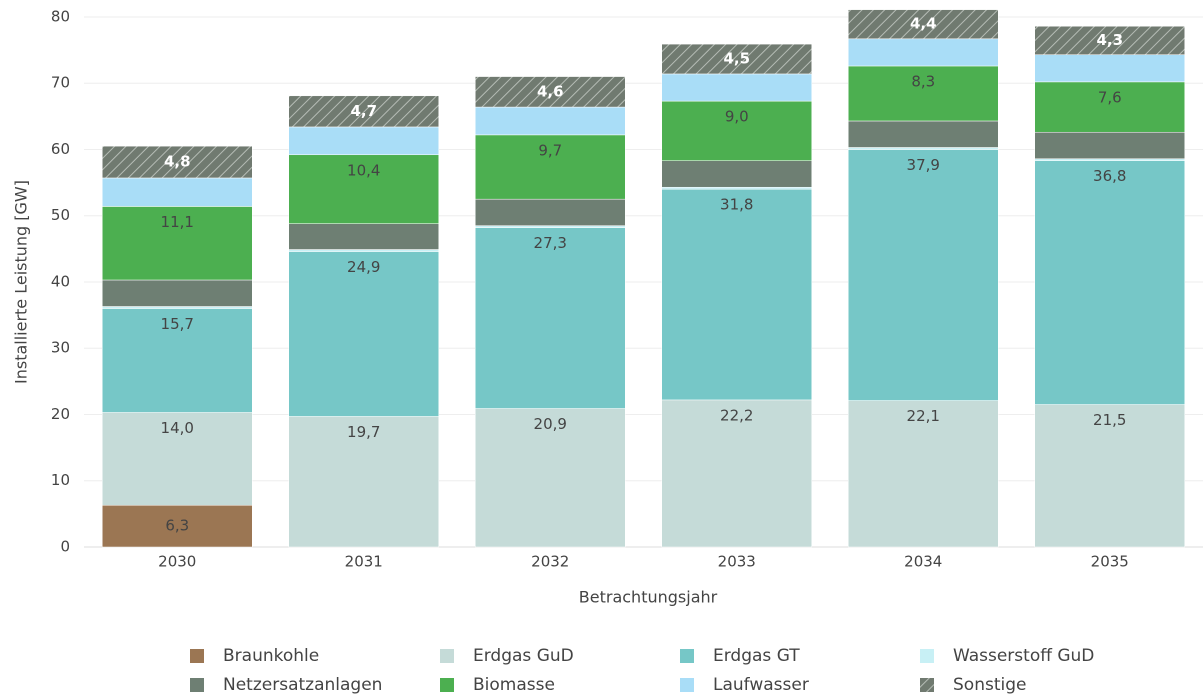 The width and height of the screenshot is (1203, 695). I want to click on data-label: 21,5, so click(1109, 420).